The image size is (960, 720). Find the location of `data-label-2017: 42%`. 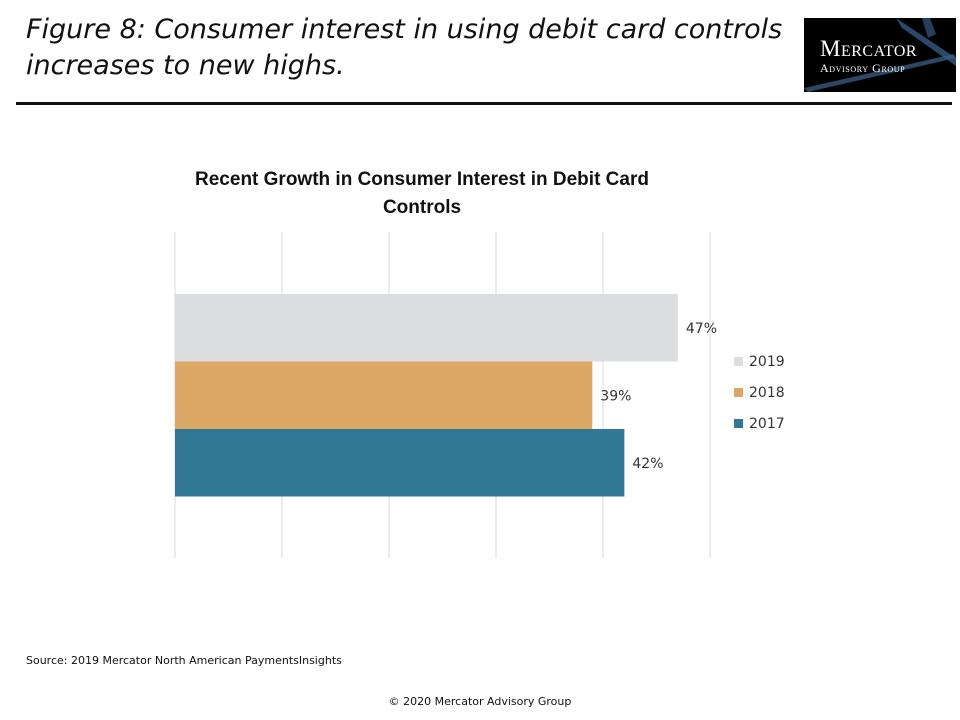

data-label-2017: 42% is located at coordinates (647, 464).